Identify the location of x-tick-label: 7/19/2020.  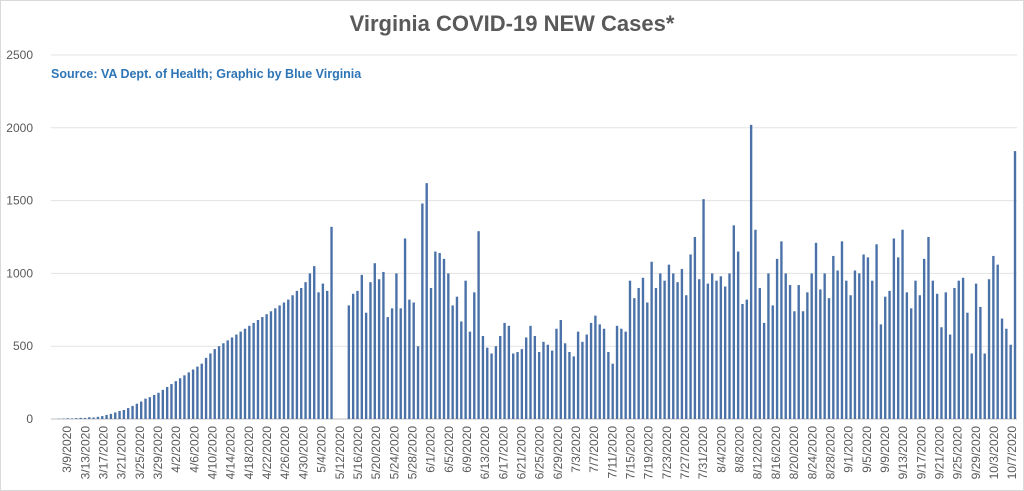
(649, 453).